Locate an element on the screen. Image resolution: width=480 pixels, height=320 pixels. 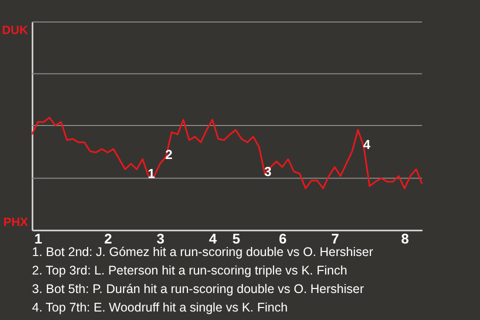
x-tick-label: 4 is located at coordinates (213, 238).